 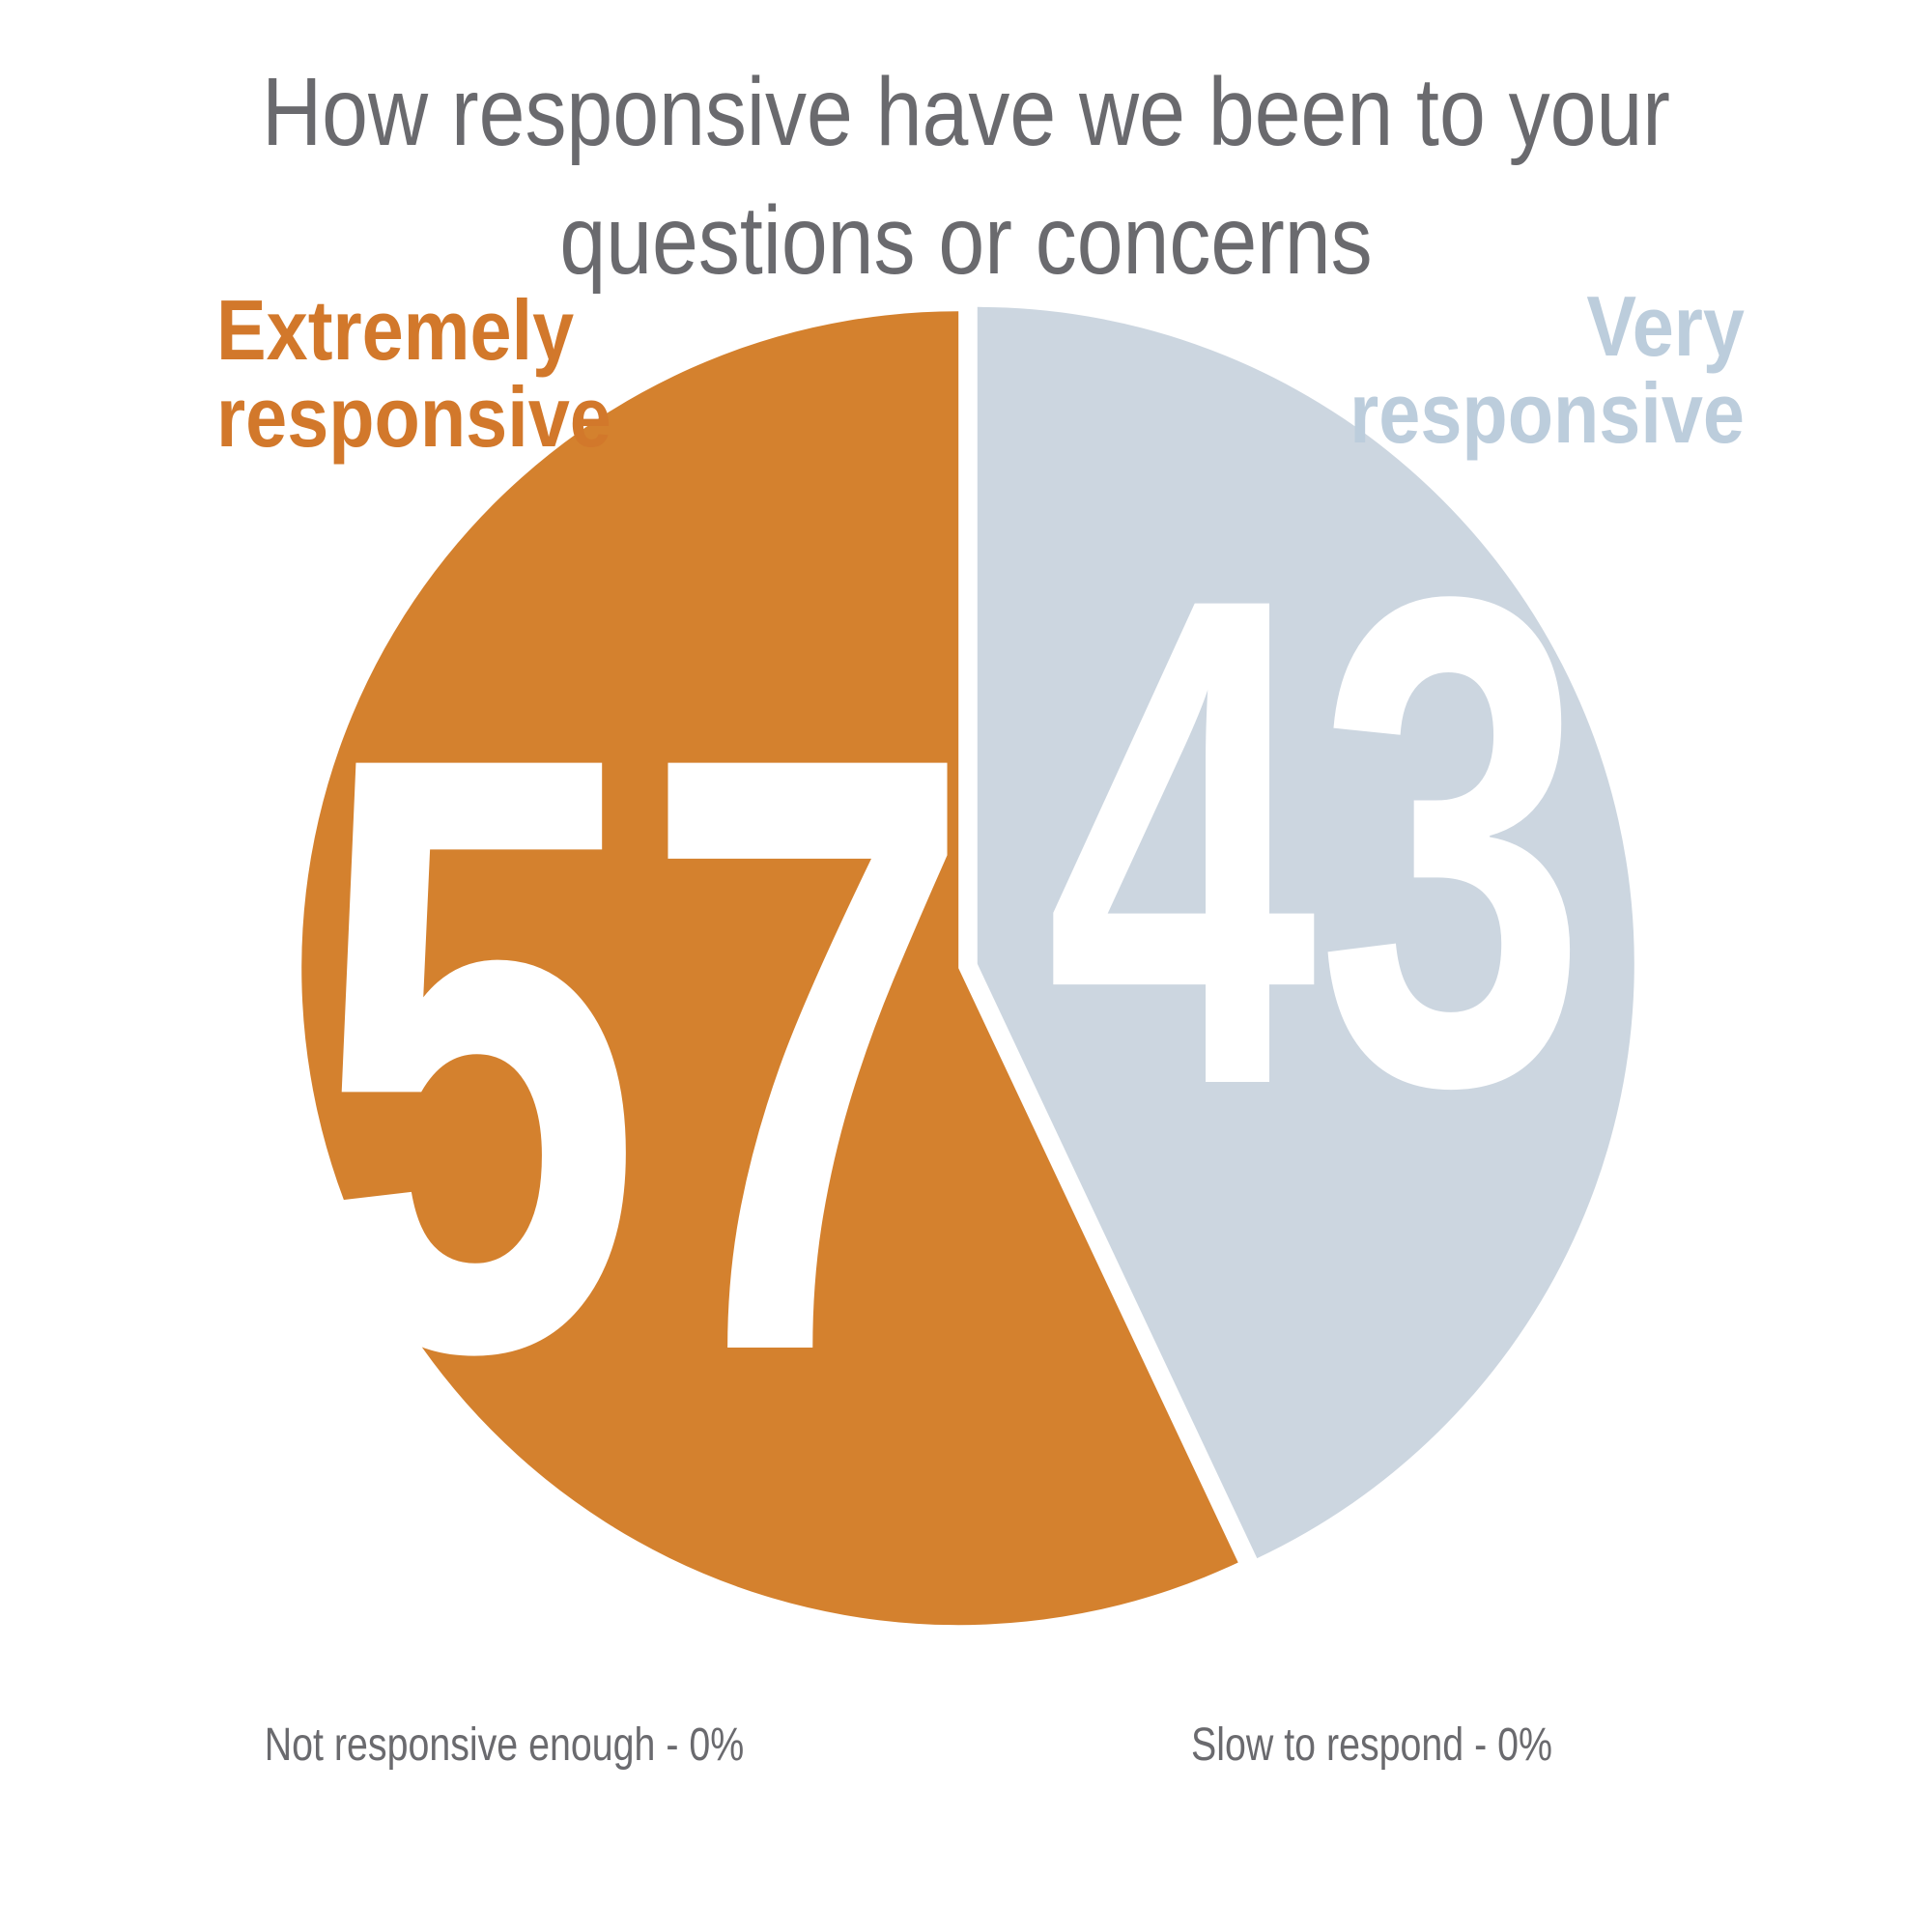 What do you see at coordinates (965, 240) in the screenshot?
I see `chart-title-line-2: questions or concerns` at bounding box center [965, 240].